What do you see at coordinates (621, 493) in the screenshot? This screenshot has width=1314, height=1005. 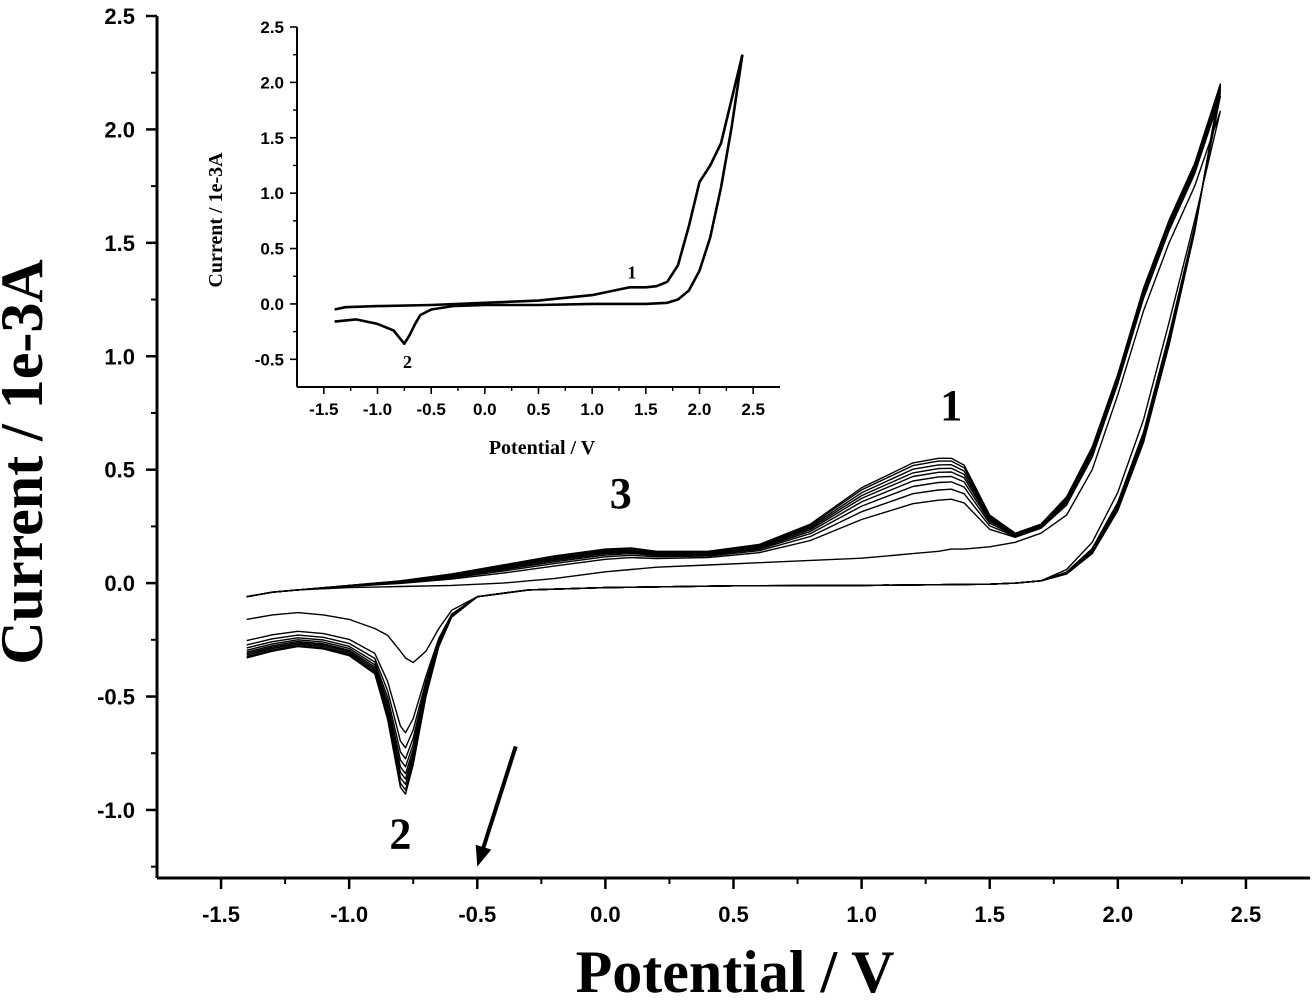 I see `main-peak-label: 3` at bounding box center [621, 493].